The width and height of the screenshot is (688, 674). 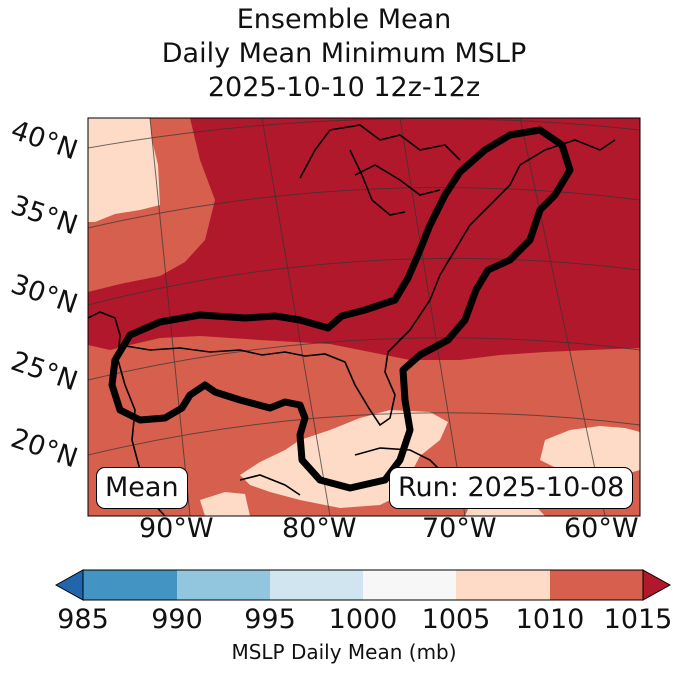 What do you see at coordinates (270, 619) in the screenshot?
I see `colorbar-tick: 995` at bounding box center [270, 619].